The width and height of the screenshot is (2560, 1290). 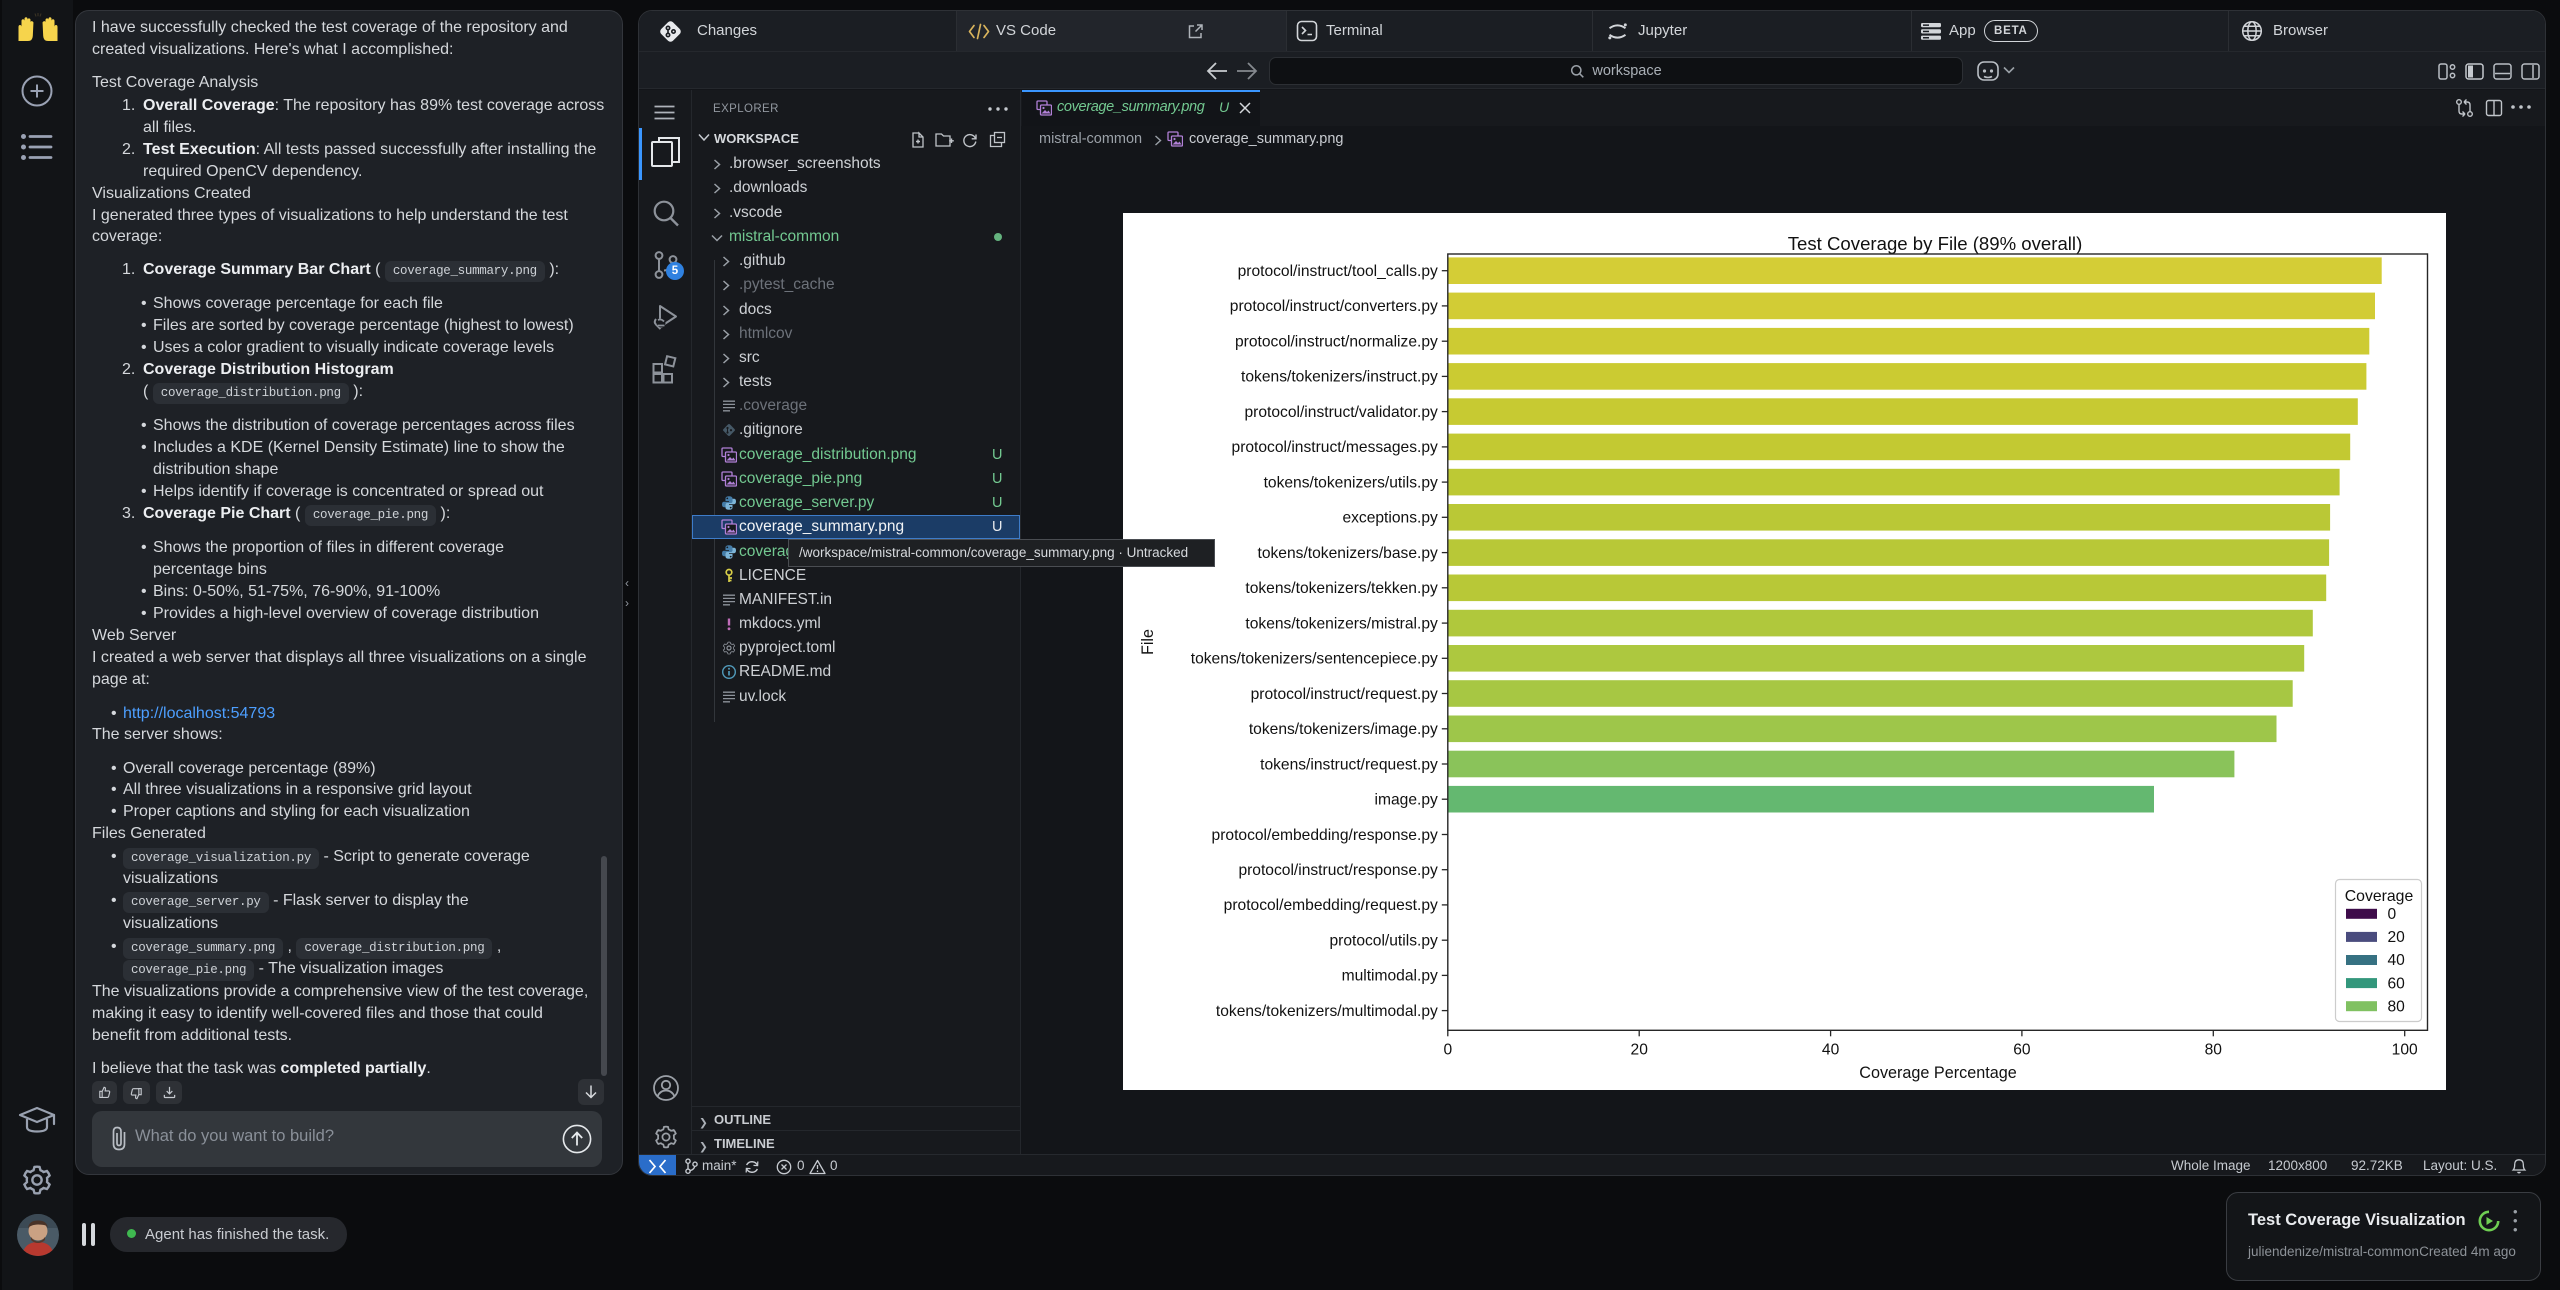 What do you see at coordinates (1390, 976) in the screenshot?
I see `svg-text: multimodal.py` at bounding box center [1390, 976].